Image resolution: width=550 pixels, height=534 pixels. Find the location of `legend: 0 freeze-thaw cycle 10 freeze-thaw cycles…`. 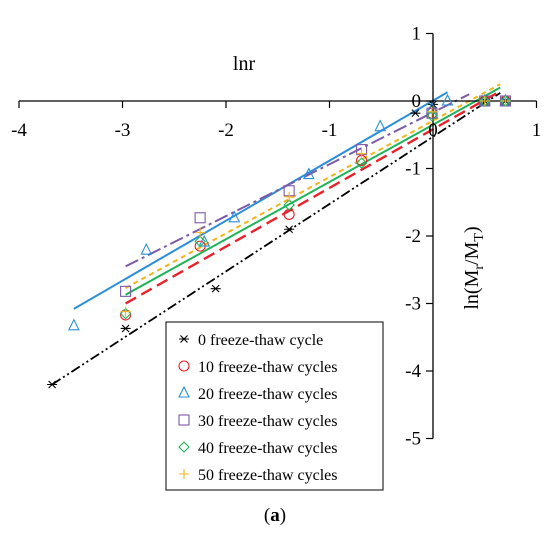

legend: 0 freeze-thaw cycle 10 freeze-thaw cycles… is located at coordinates (274, 406).